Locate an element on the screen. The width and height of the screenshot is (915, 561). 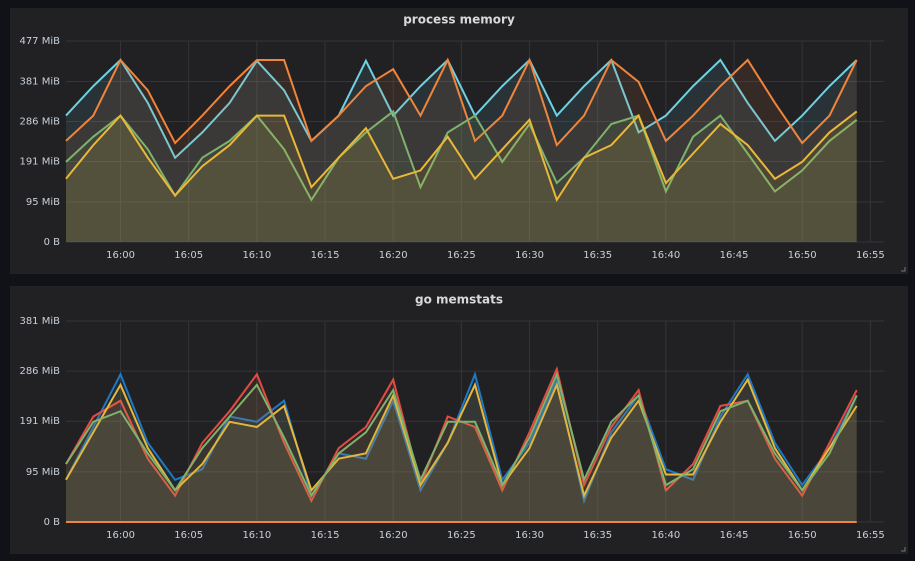
panel-title: go memstats is located at coordinates (459, 300).